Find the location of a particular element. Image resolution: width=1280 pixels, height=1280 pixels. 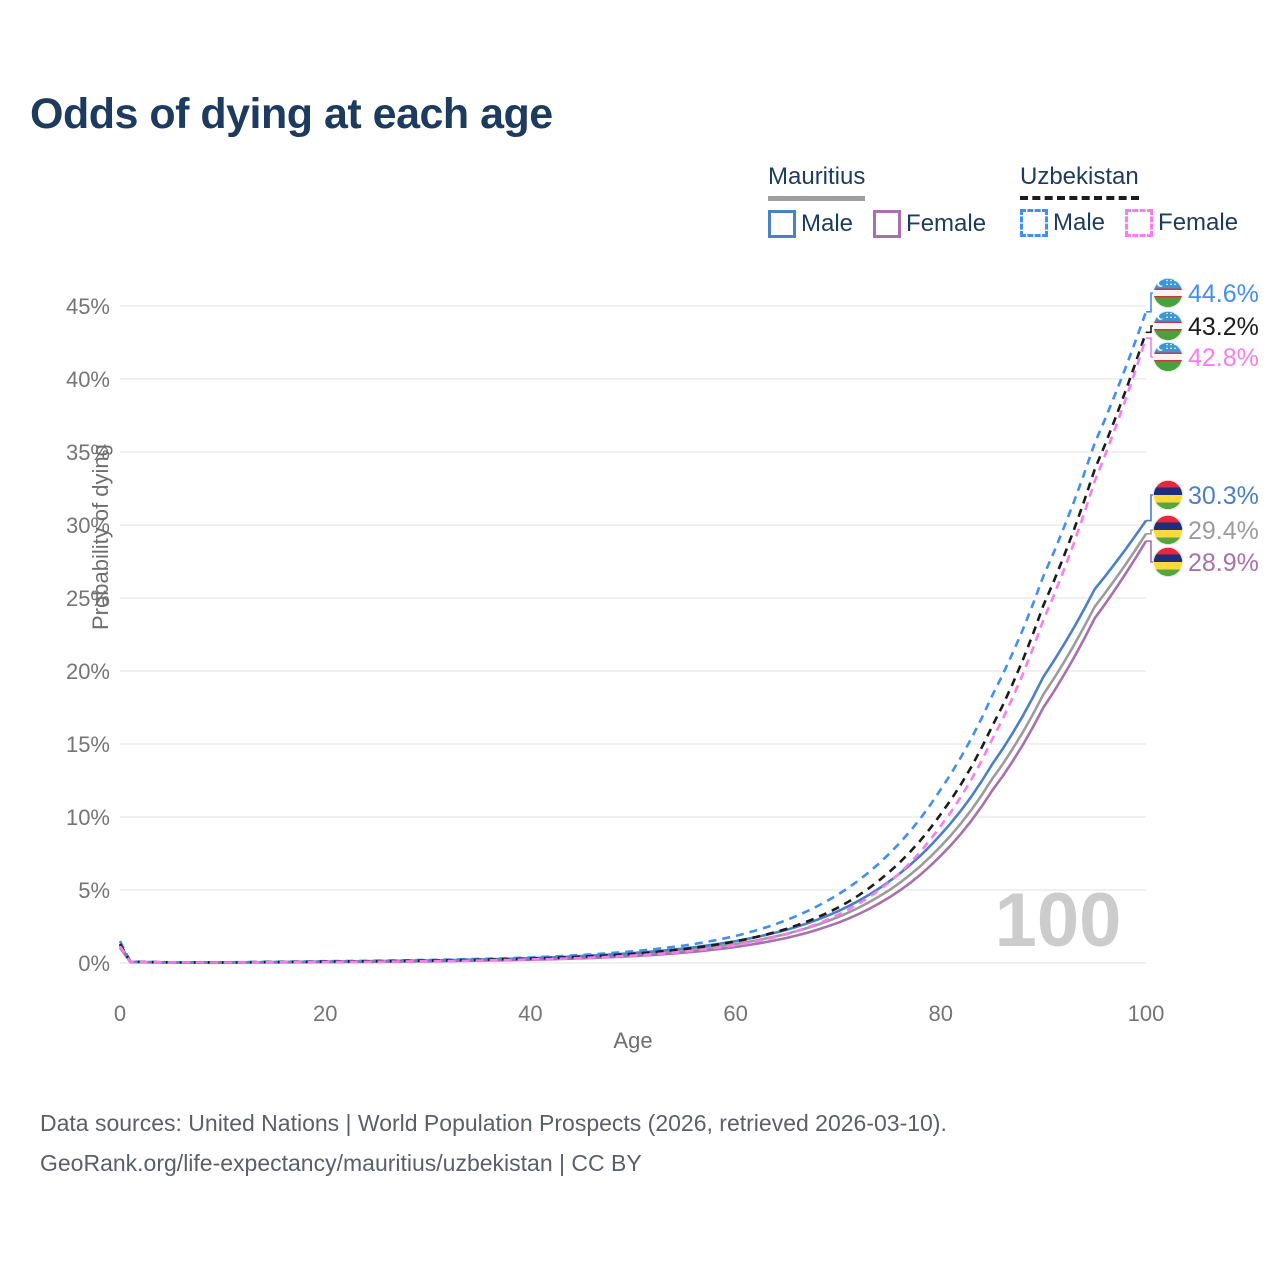

x-tick-label: 60 is located at coordinates (735, 1013).